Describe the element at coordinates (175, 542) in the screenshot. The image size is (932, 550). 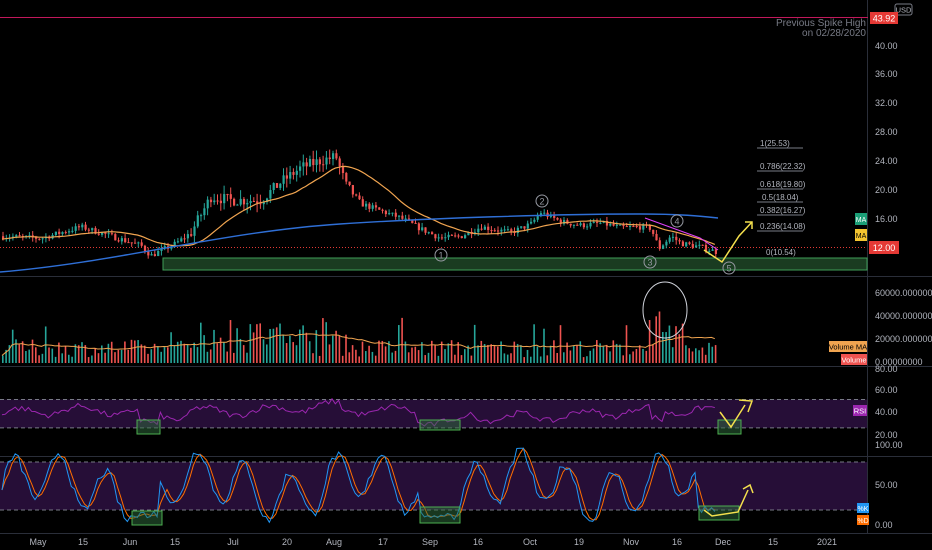
I see `time-tick: 15` at that location.